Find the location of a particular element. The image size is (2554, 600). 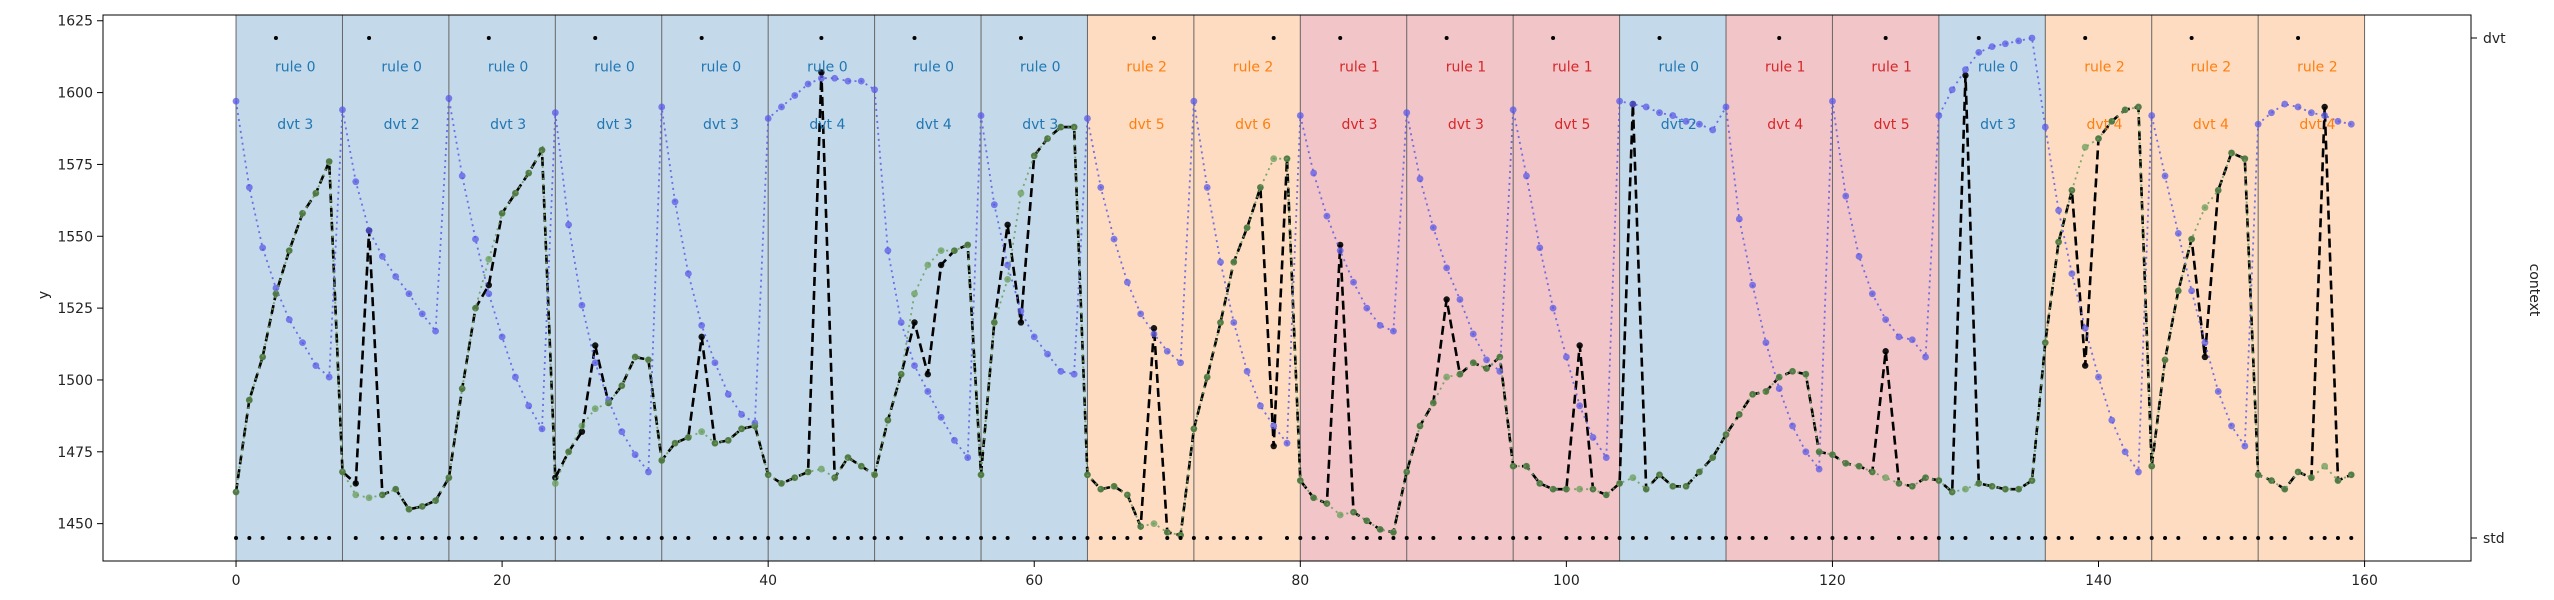

segment-dvt-label-6: dvt 4 is located at coordinates (934, 125).